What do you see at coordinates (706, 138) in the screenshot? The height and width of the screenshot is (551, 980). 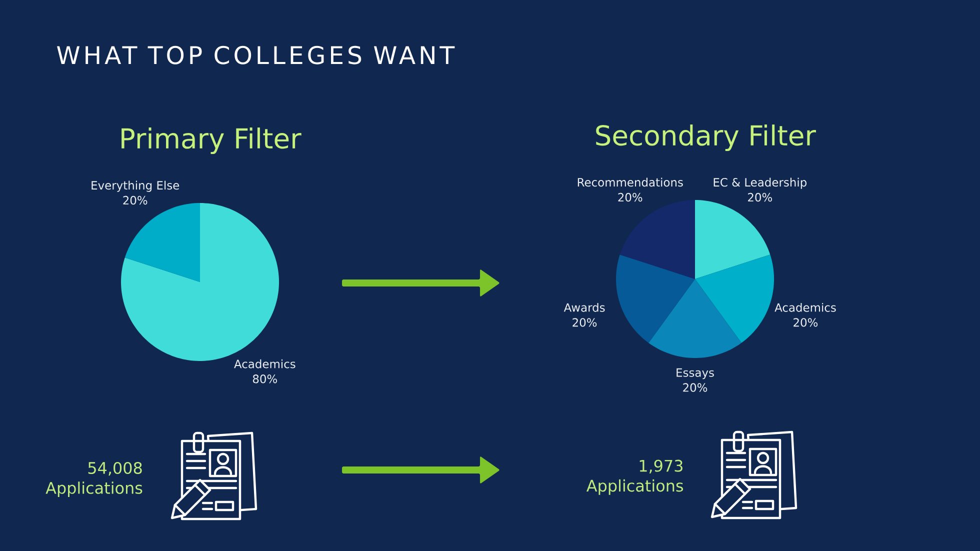 I see `chart-title: Secondary Filter` at bounding box center [706, 138].